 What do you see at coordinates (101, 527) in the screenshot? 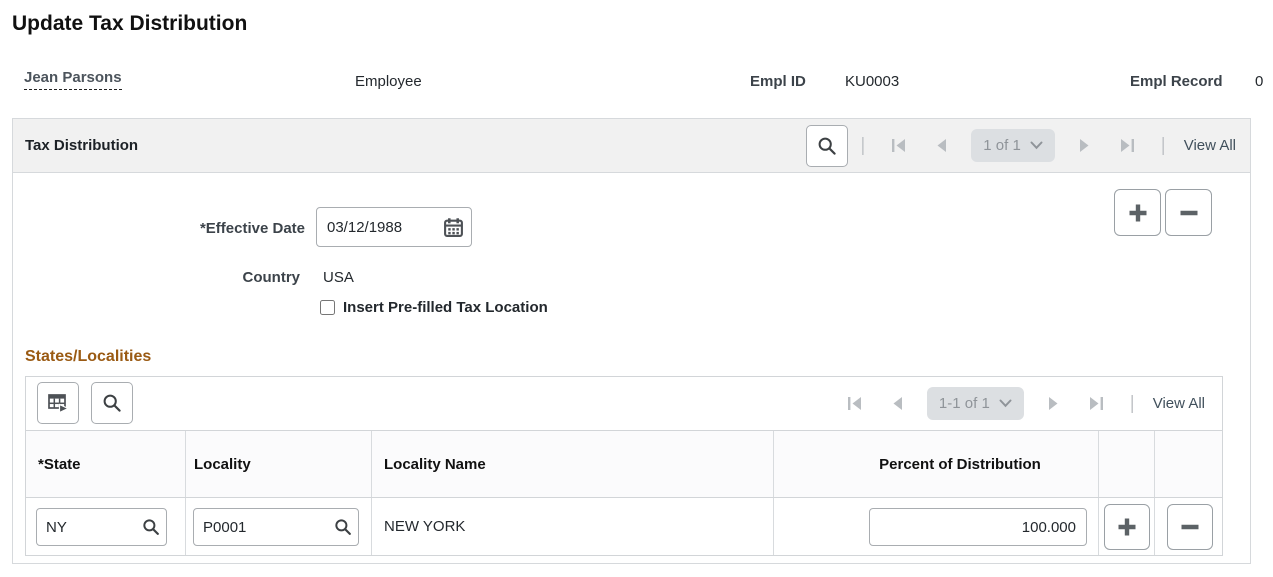
I see `state-field-wrap` at bounding box center [101, 527].